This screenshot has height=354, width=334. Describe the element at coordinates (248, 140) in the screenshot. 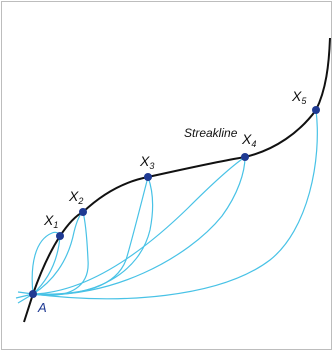

I see `label-x4: X4` at that location.